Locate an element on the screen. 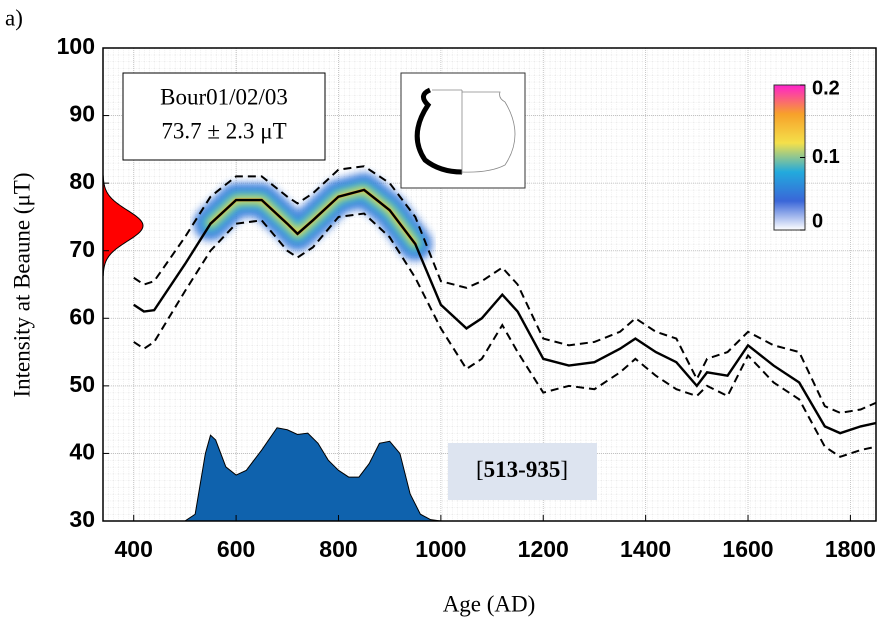 The width and height of the screenshot is (890, 630). interval-label: [513-935] is located at coordinates (522, 469).